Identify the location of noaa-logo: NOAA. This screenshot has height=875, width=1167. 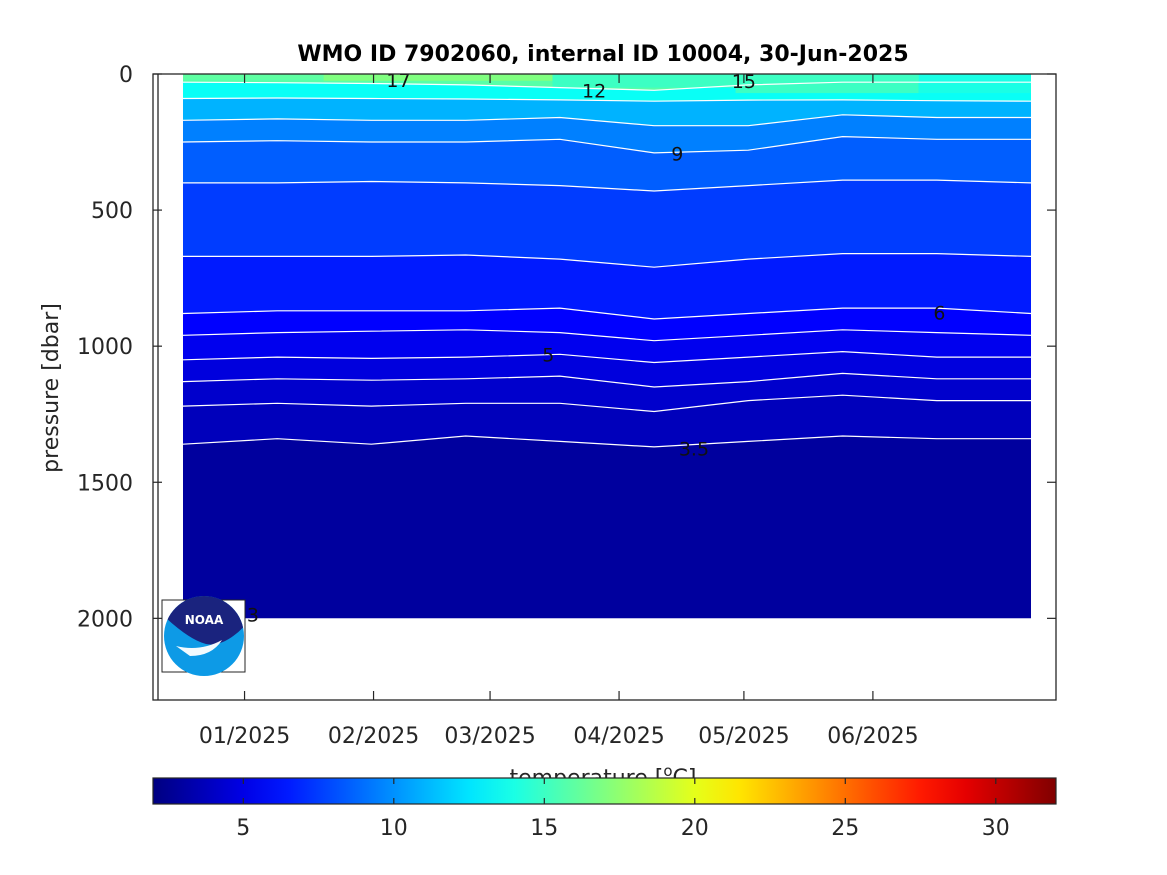
(203, 636).